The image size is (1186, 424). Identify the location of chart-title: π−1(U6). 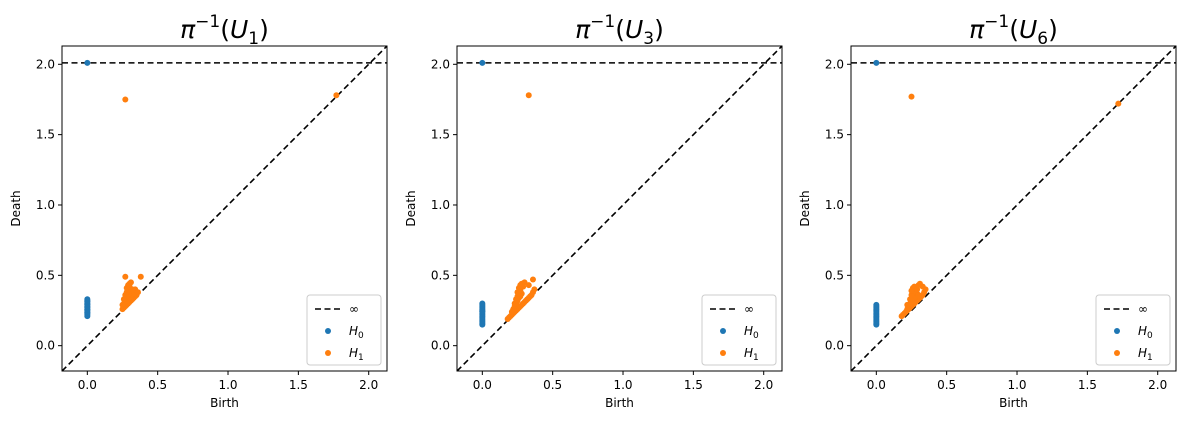
(1013, 30).